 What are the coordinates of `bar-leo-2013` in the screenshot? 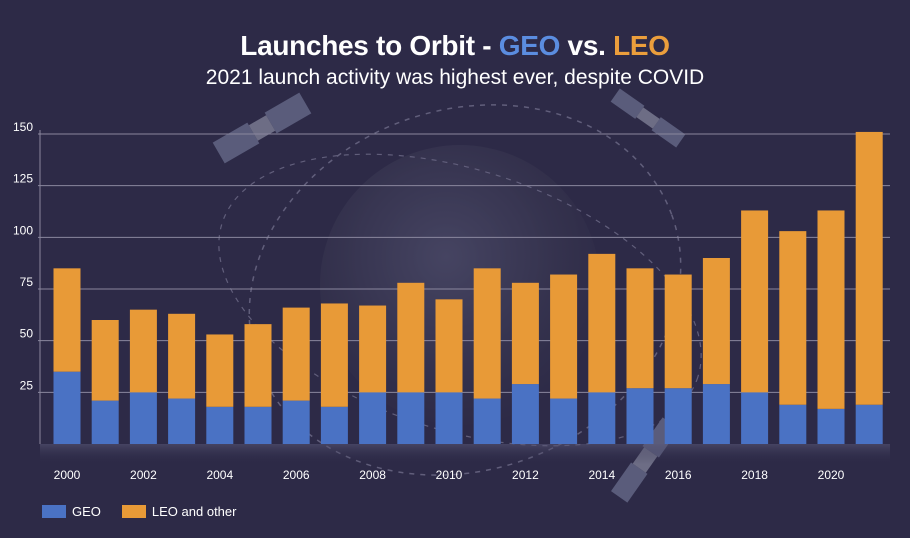 It's located at (564, 336).